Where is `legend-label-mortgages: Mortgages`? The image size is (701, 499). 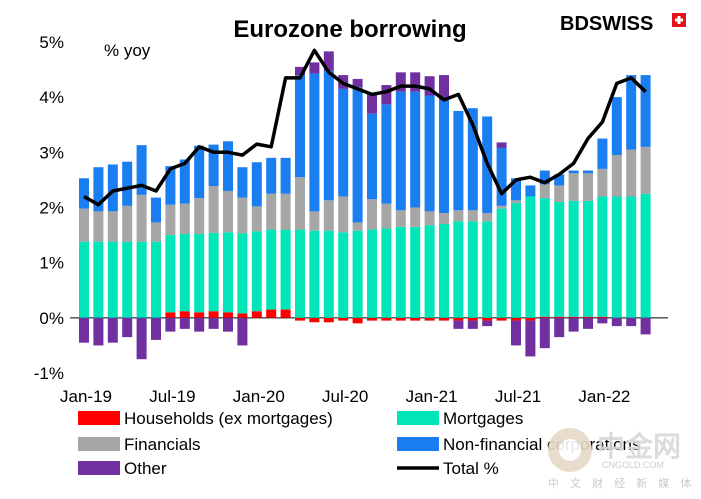
legend-label-mortgages: Mortgages is located at coordinates (483, 418).